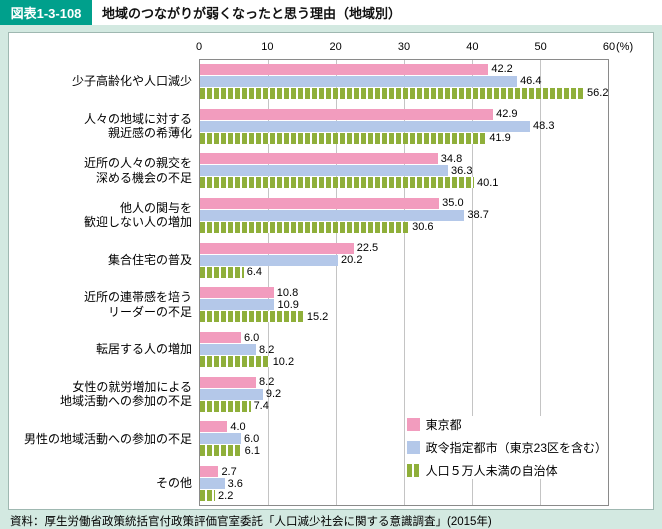 Image resolution: width=662 pixels, height=529 pixels. I want to click on category-row: 転居する人の増加 6.0 8.2 10.2, so click(309, 349).